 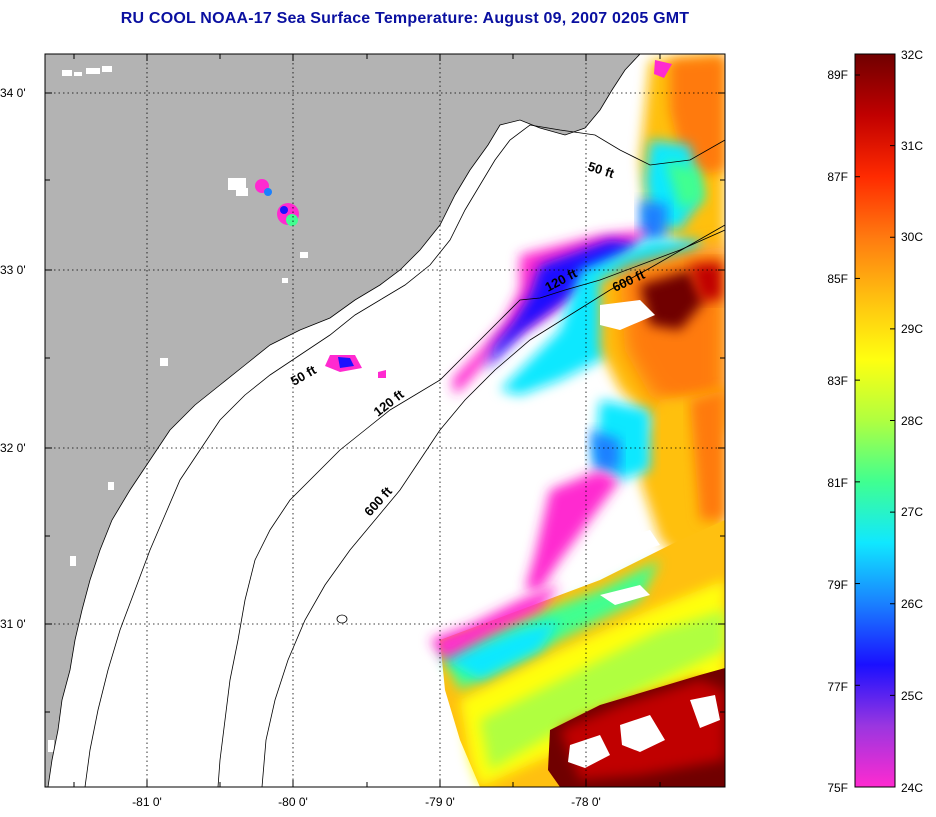 What do you see at coordinates (277, 202) in the screenshot?
I see `inland-sst-patch` at bounding box center [277, 202].